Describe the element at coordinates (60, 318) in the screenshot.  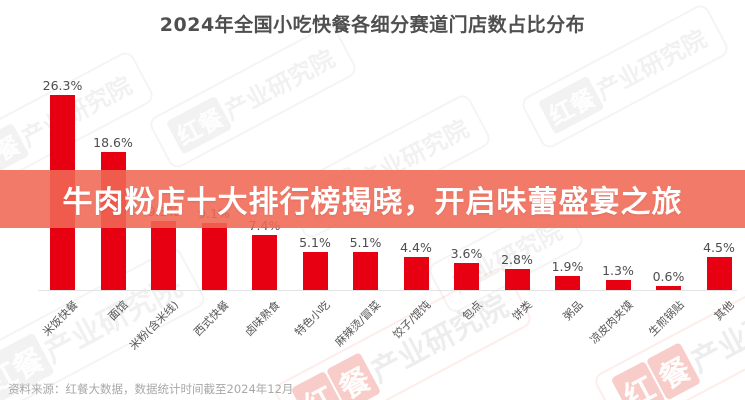
I see `bar-category-label: 米饭快餐` at that location.